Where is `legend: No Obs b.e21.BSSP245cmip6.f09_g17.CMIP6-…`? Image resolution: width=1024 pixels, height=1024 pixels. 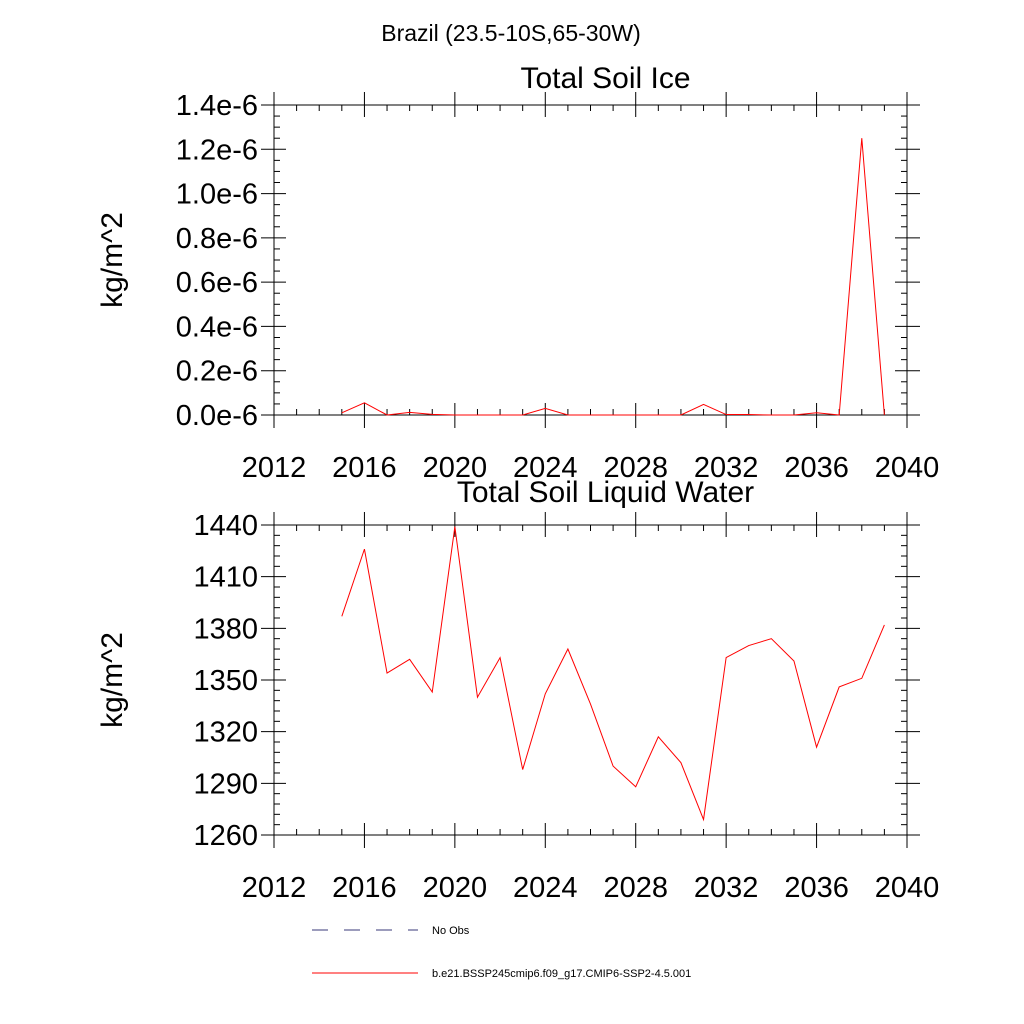 legend: No Obs b.e21.BSSP245cmip6.f09_g17.CMIP6-… is located at coordinates (501, 952).